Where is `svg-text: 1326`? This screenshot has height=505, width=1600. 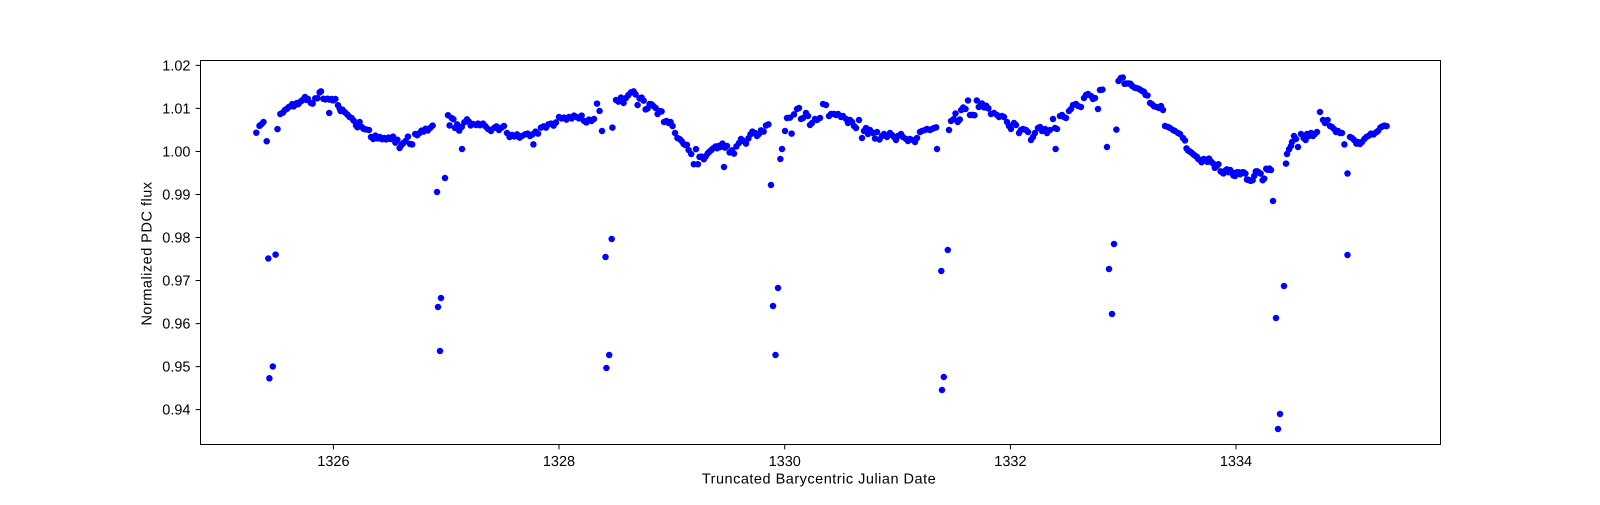
svg-text: 1326 is located at coordinates (333, 462).